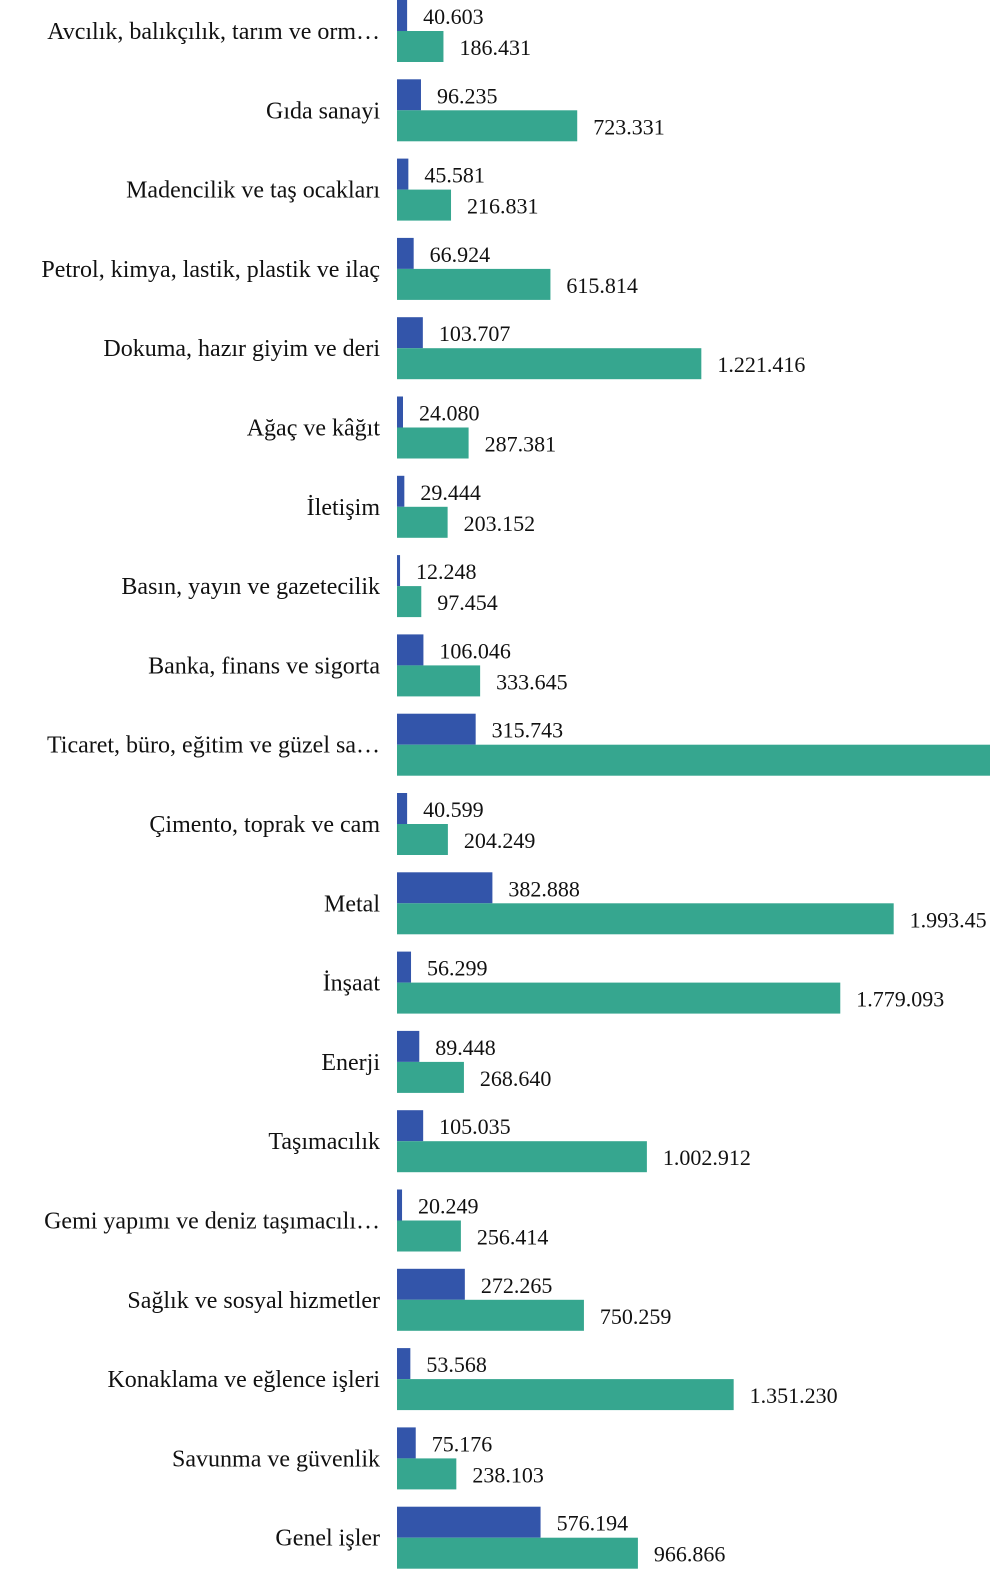 The height and width of the screenshot is (1575, 993). Describe the element at coordinates (516, 1078) in the screenshot. I see `data-label-series-2: 268.640` at that location.